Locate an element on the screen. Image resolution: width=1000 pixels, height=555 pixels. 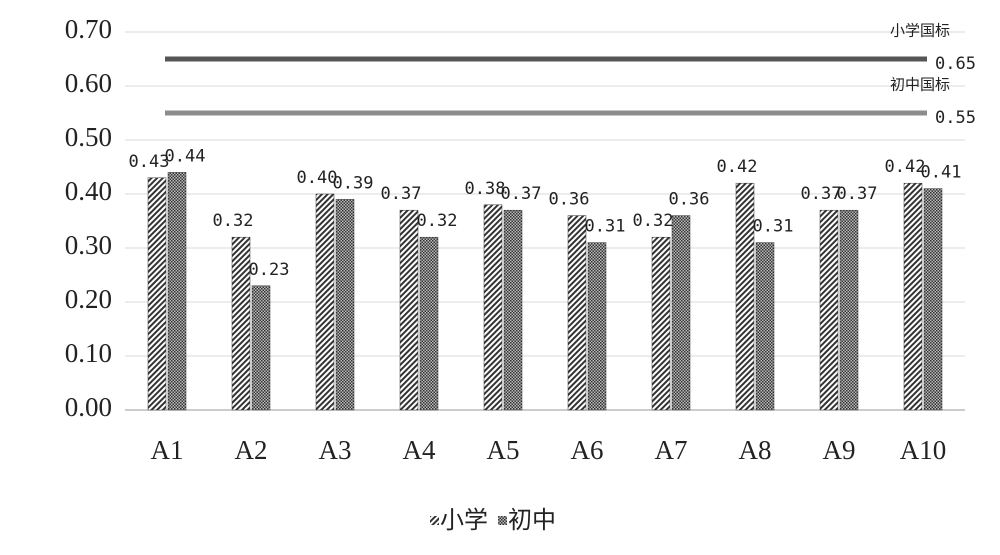
data-label: 0.23 is located at coordinates (269, 270).